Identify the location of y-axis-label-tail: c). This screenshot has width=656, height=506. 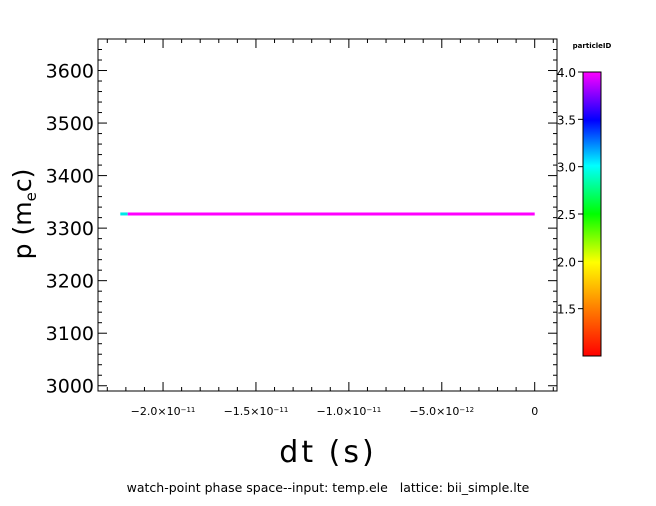
(22, 181).